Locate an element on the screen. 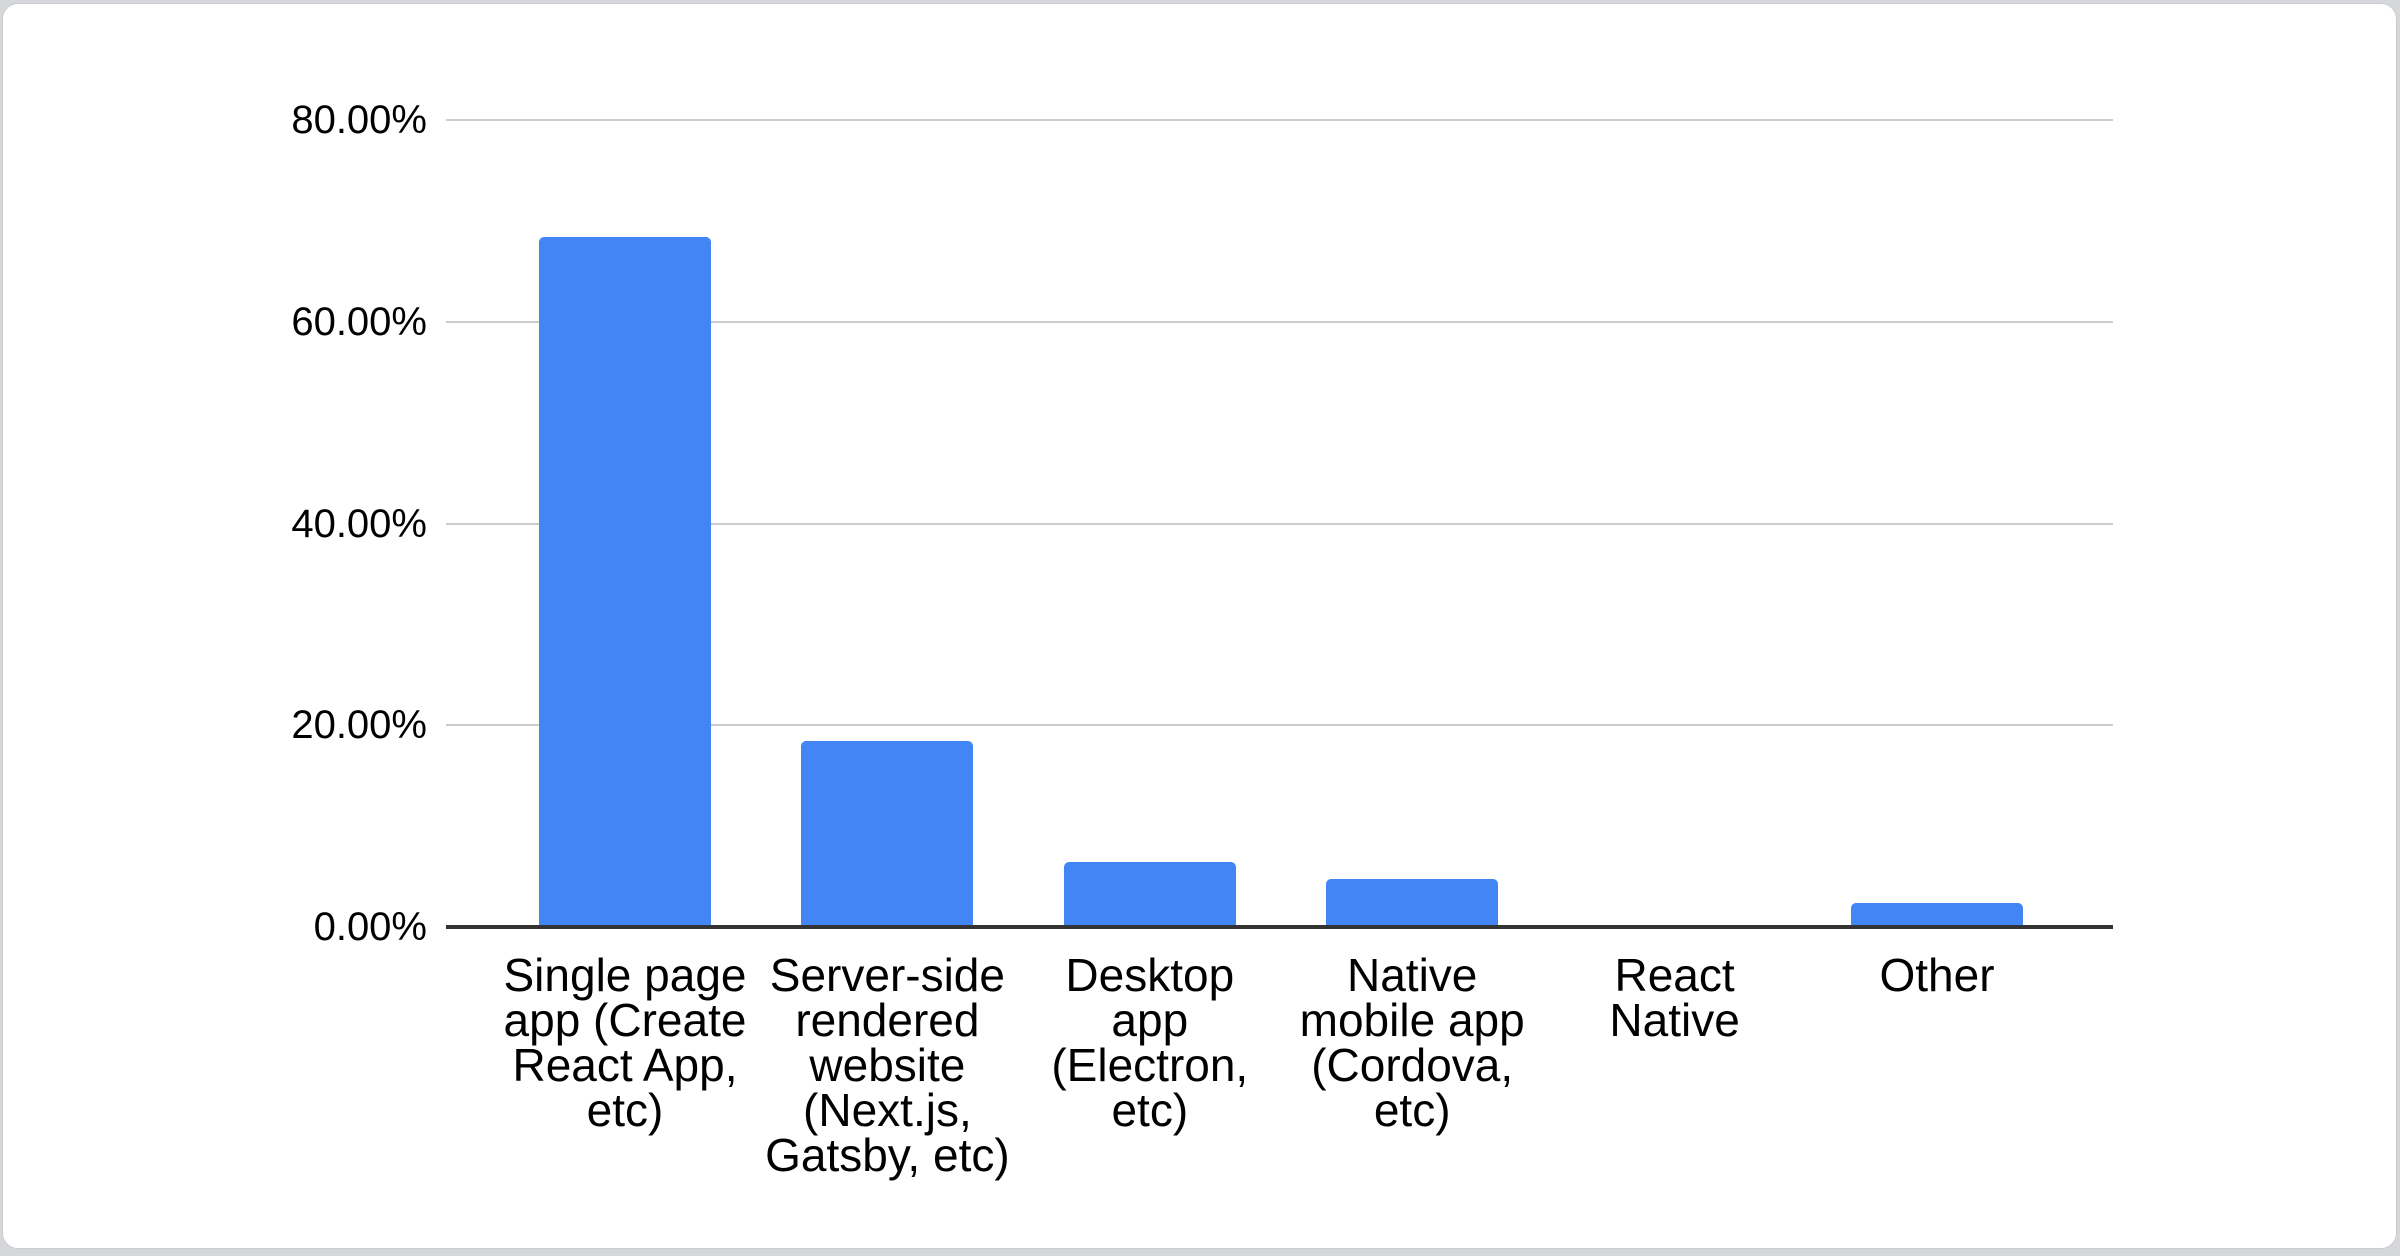  x-axis-baseline is located at coordinates (1279, 927).